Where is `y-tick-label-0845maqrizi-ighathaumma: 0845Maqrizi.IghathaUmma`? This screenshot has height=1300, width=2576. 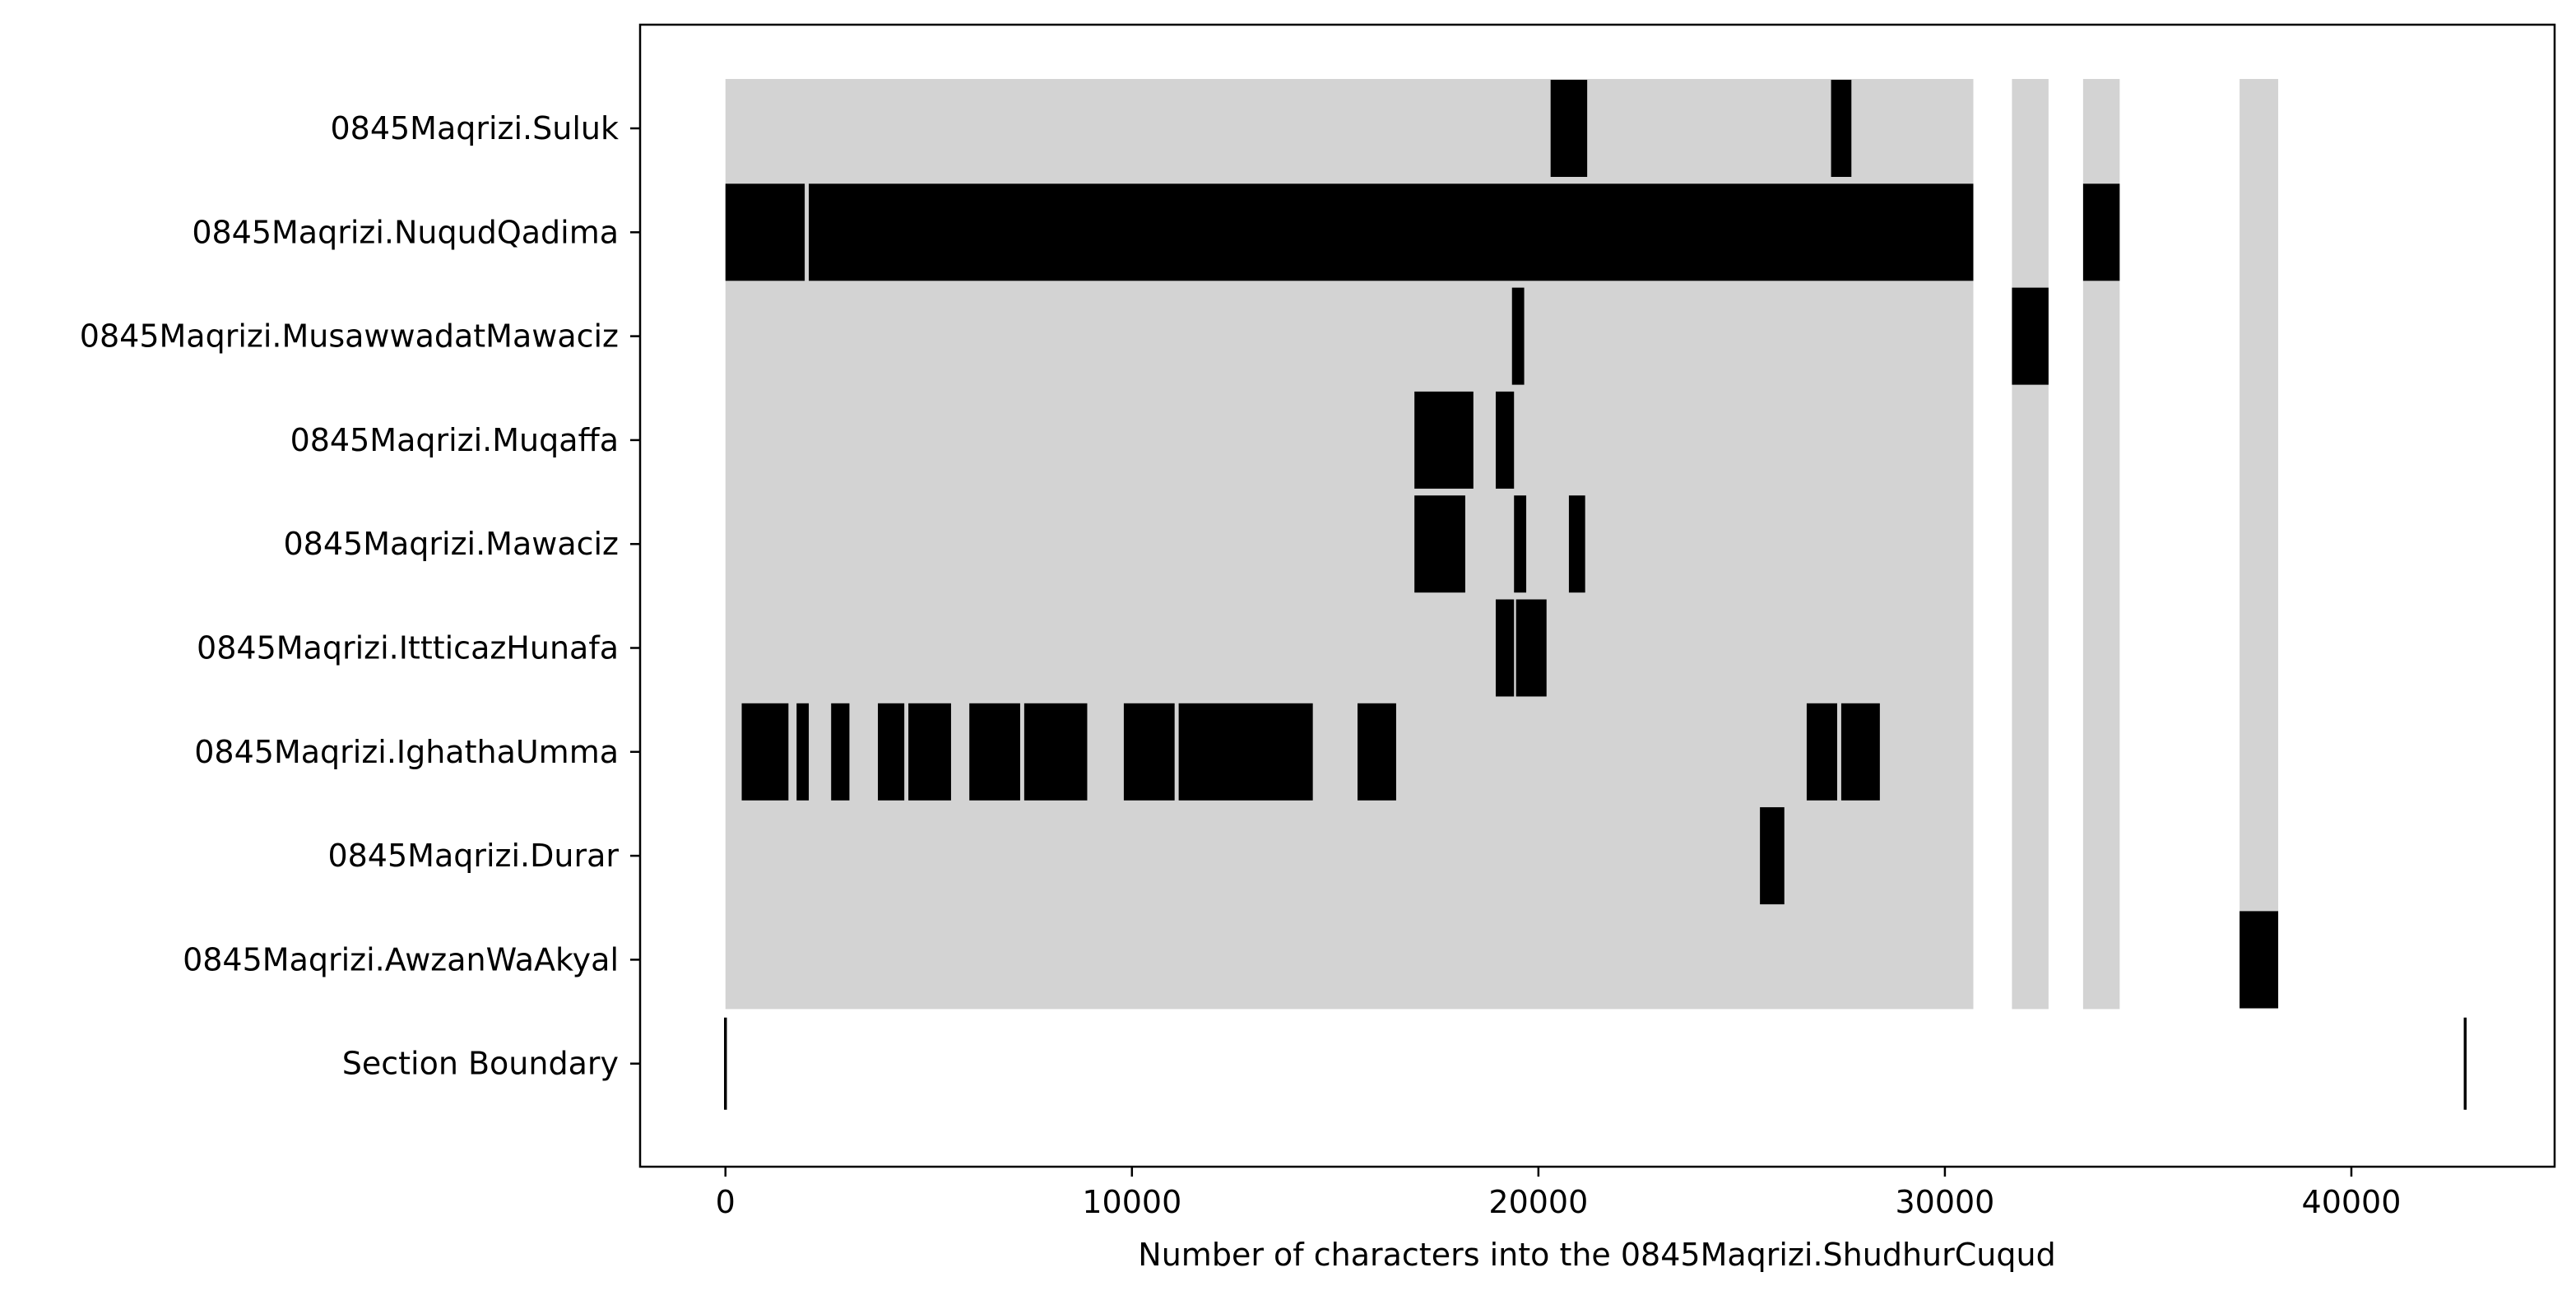 y-tick-label-0845maqrizi-ighathaumma: 0845Maqrizi.IghathaUmma is located at coordinates (406, 752).